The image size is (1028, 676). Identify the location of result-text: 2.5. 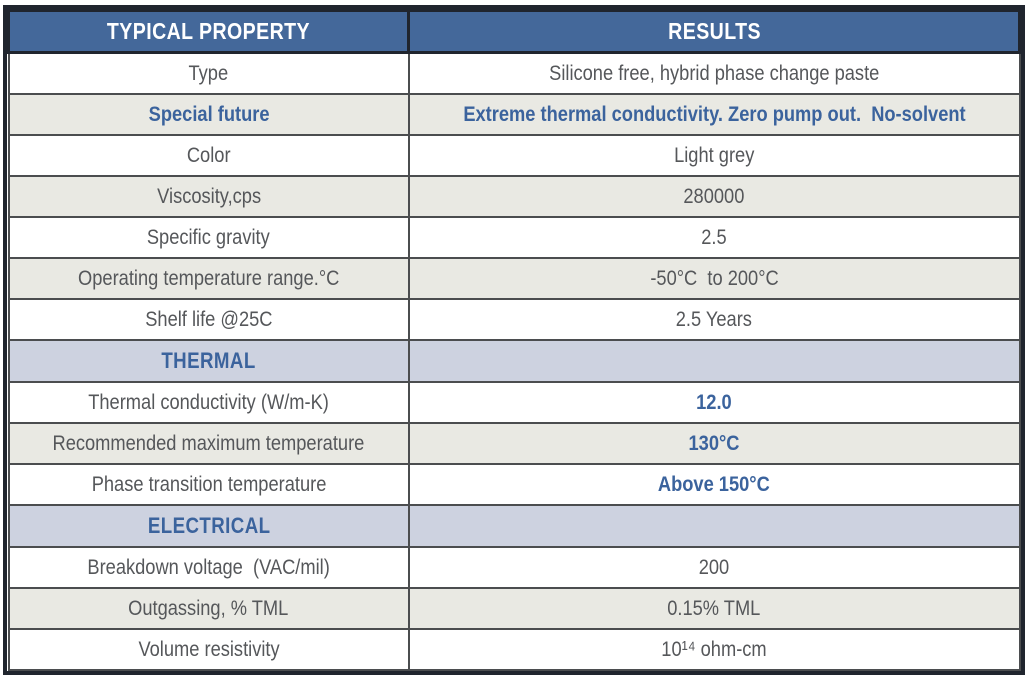
(714, 236).